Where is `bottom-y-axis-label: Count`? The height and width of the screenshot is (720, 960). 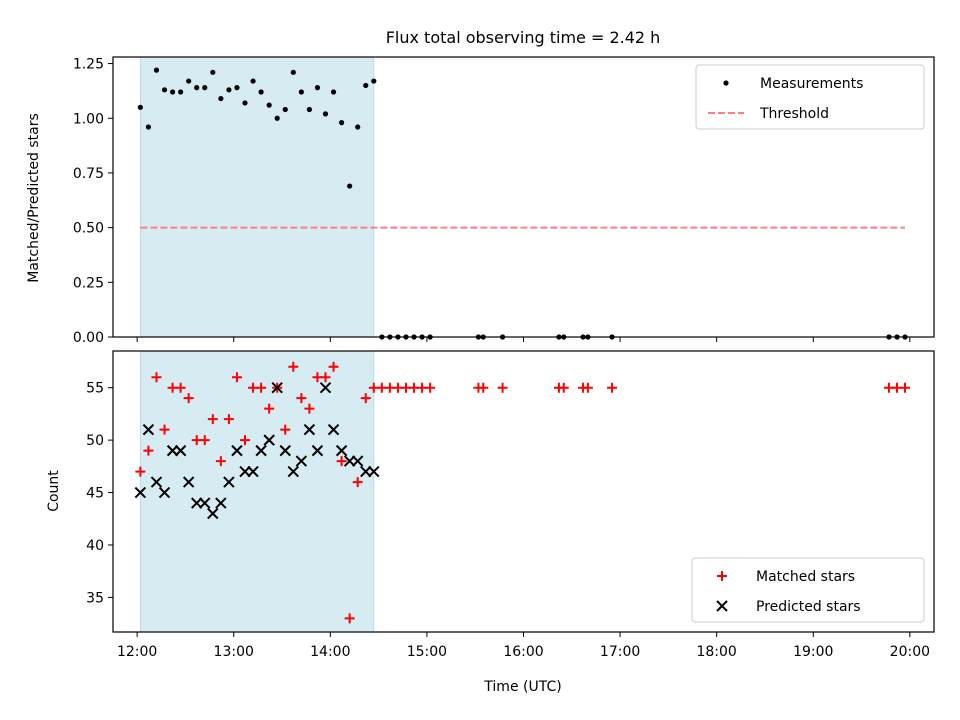 bottom-y-axis-label: Count is located at coordinates (54, 491).